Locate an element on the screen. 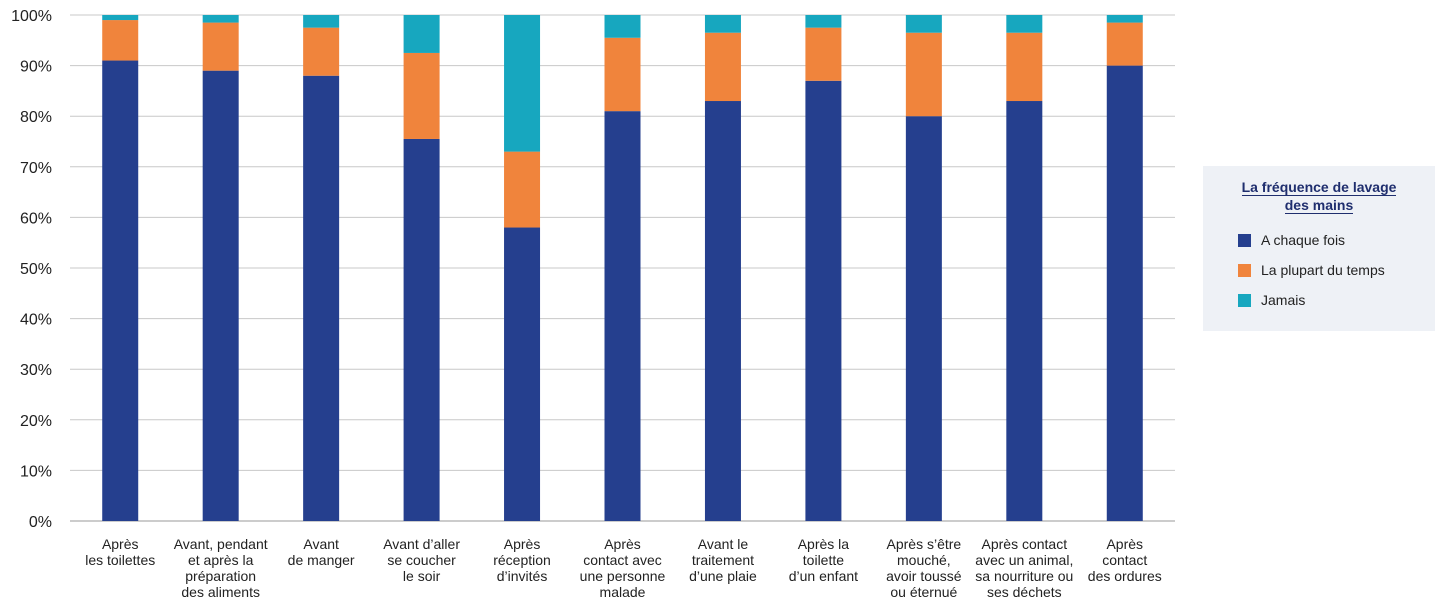 This screenshot has height=611, width=1442. legend-item-jamais: Jamais is located at coordinates (1336, 300).